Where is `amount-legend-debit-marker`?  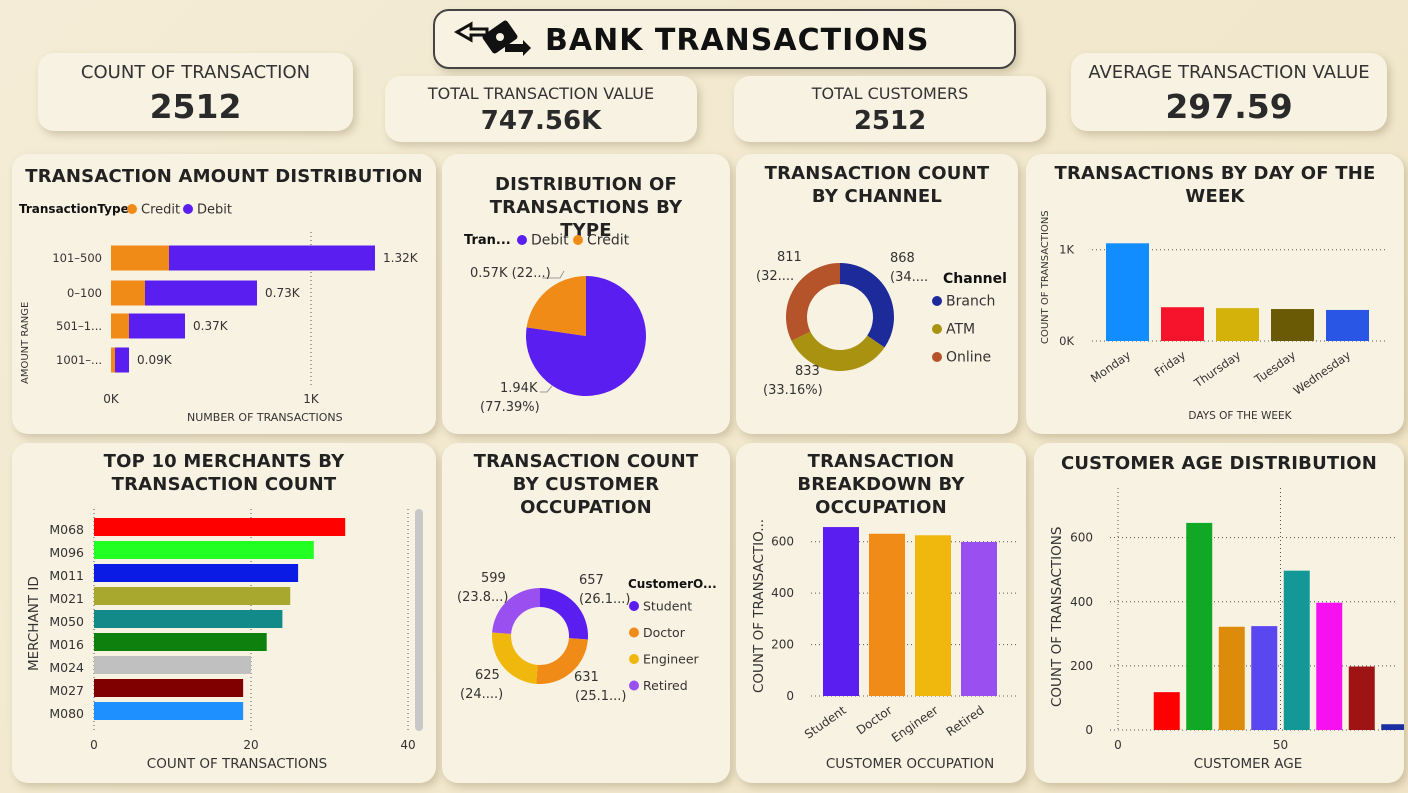 amount-legend-debit-marker is located at coordinates (188, 209).